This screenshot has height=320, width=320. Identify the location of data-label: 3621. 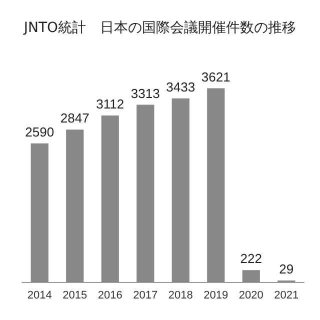
(215, 76).